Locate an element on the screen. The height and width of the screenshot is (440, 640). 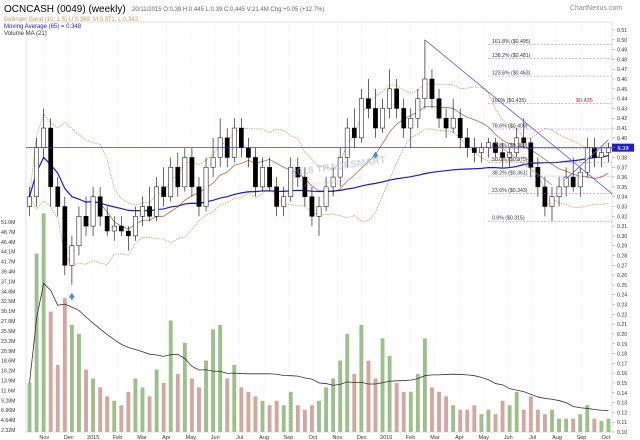
price-axis-label: 0.36 is located at coordinates (622, 178).